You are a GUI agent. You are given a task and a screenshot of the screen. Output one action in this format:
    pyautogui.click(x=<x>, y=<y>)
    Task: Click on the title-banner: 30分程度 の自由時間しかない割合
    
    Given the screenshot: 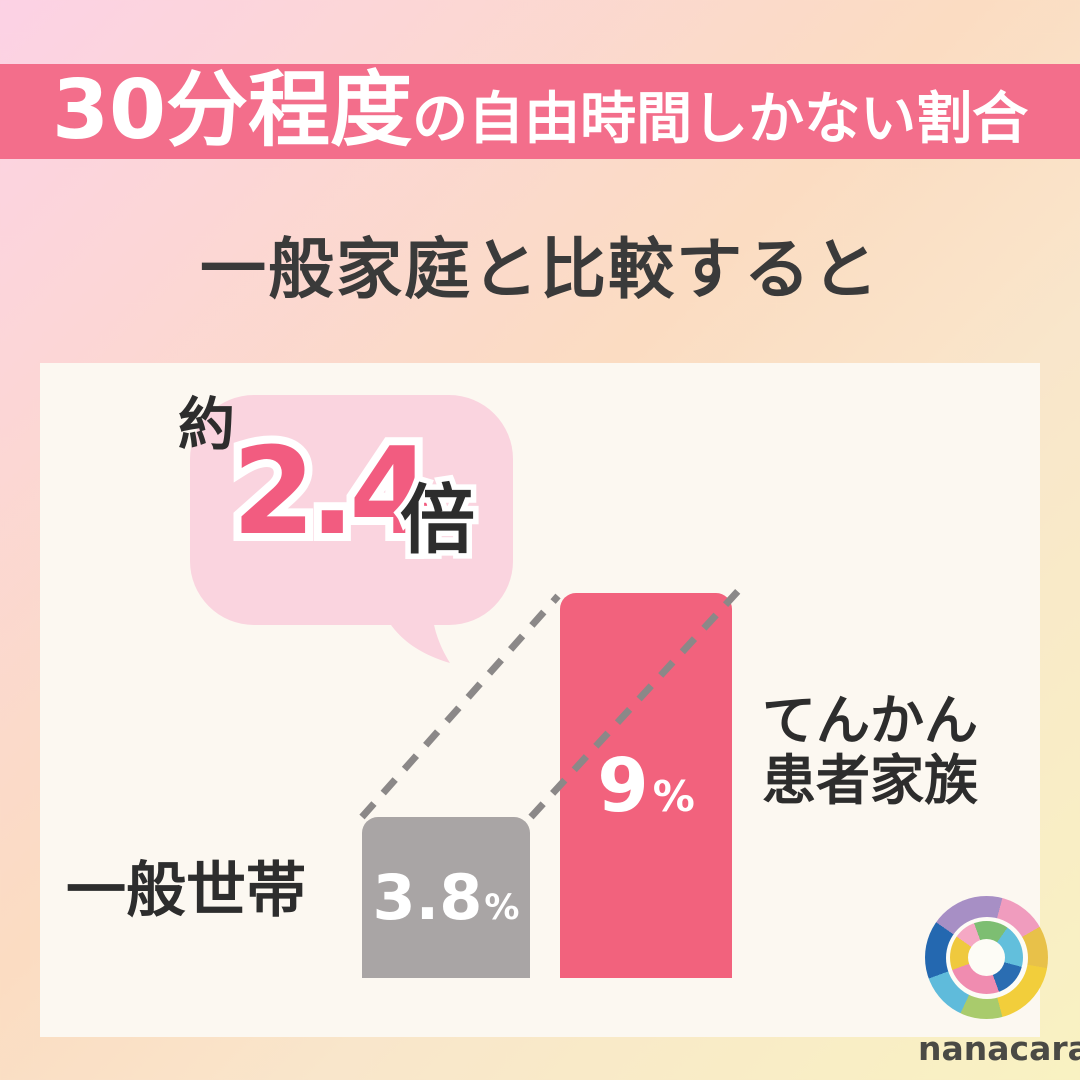 What is the action you would take?
    pyautogui.click(x=540, y=111)
    